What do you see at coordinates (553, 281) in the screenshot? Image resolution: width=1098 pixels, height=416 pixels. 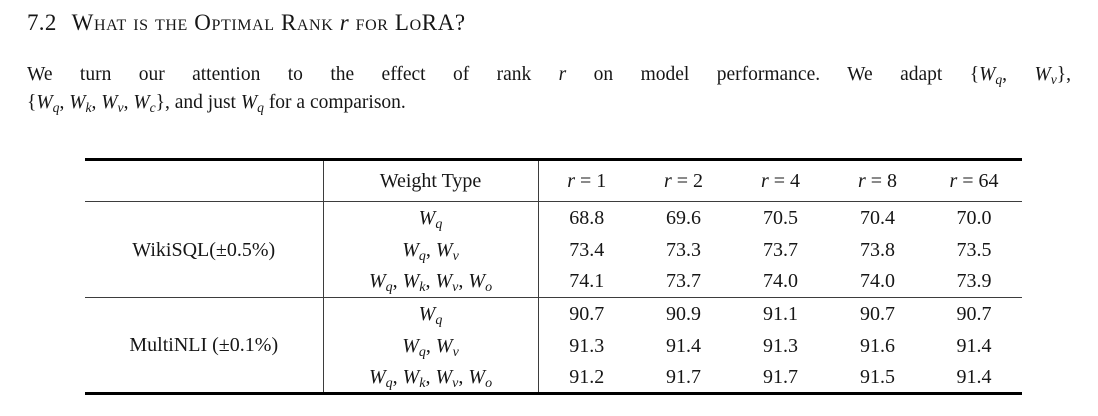 I see `table-row: Wq, Wk, Wv, Wo 74.1 73.7 74.0 74.0 73.9` at bounding box center [553, 281].